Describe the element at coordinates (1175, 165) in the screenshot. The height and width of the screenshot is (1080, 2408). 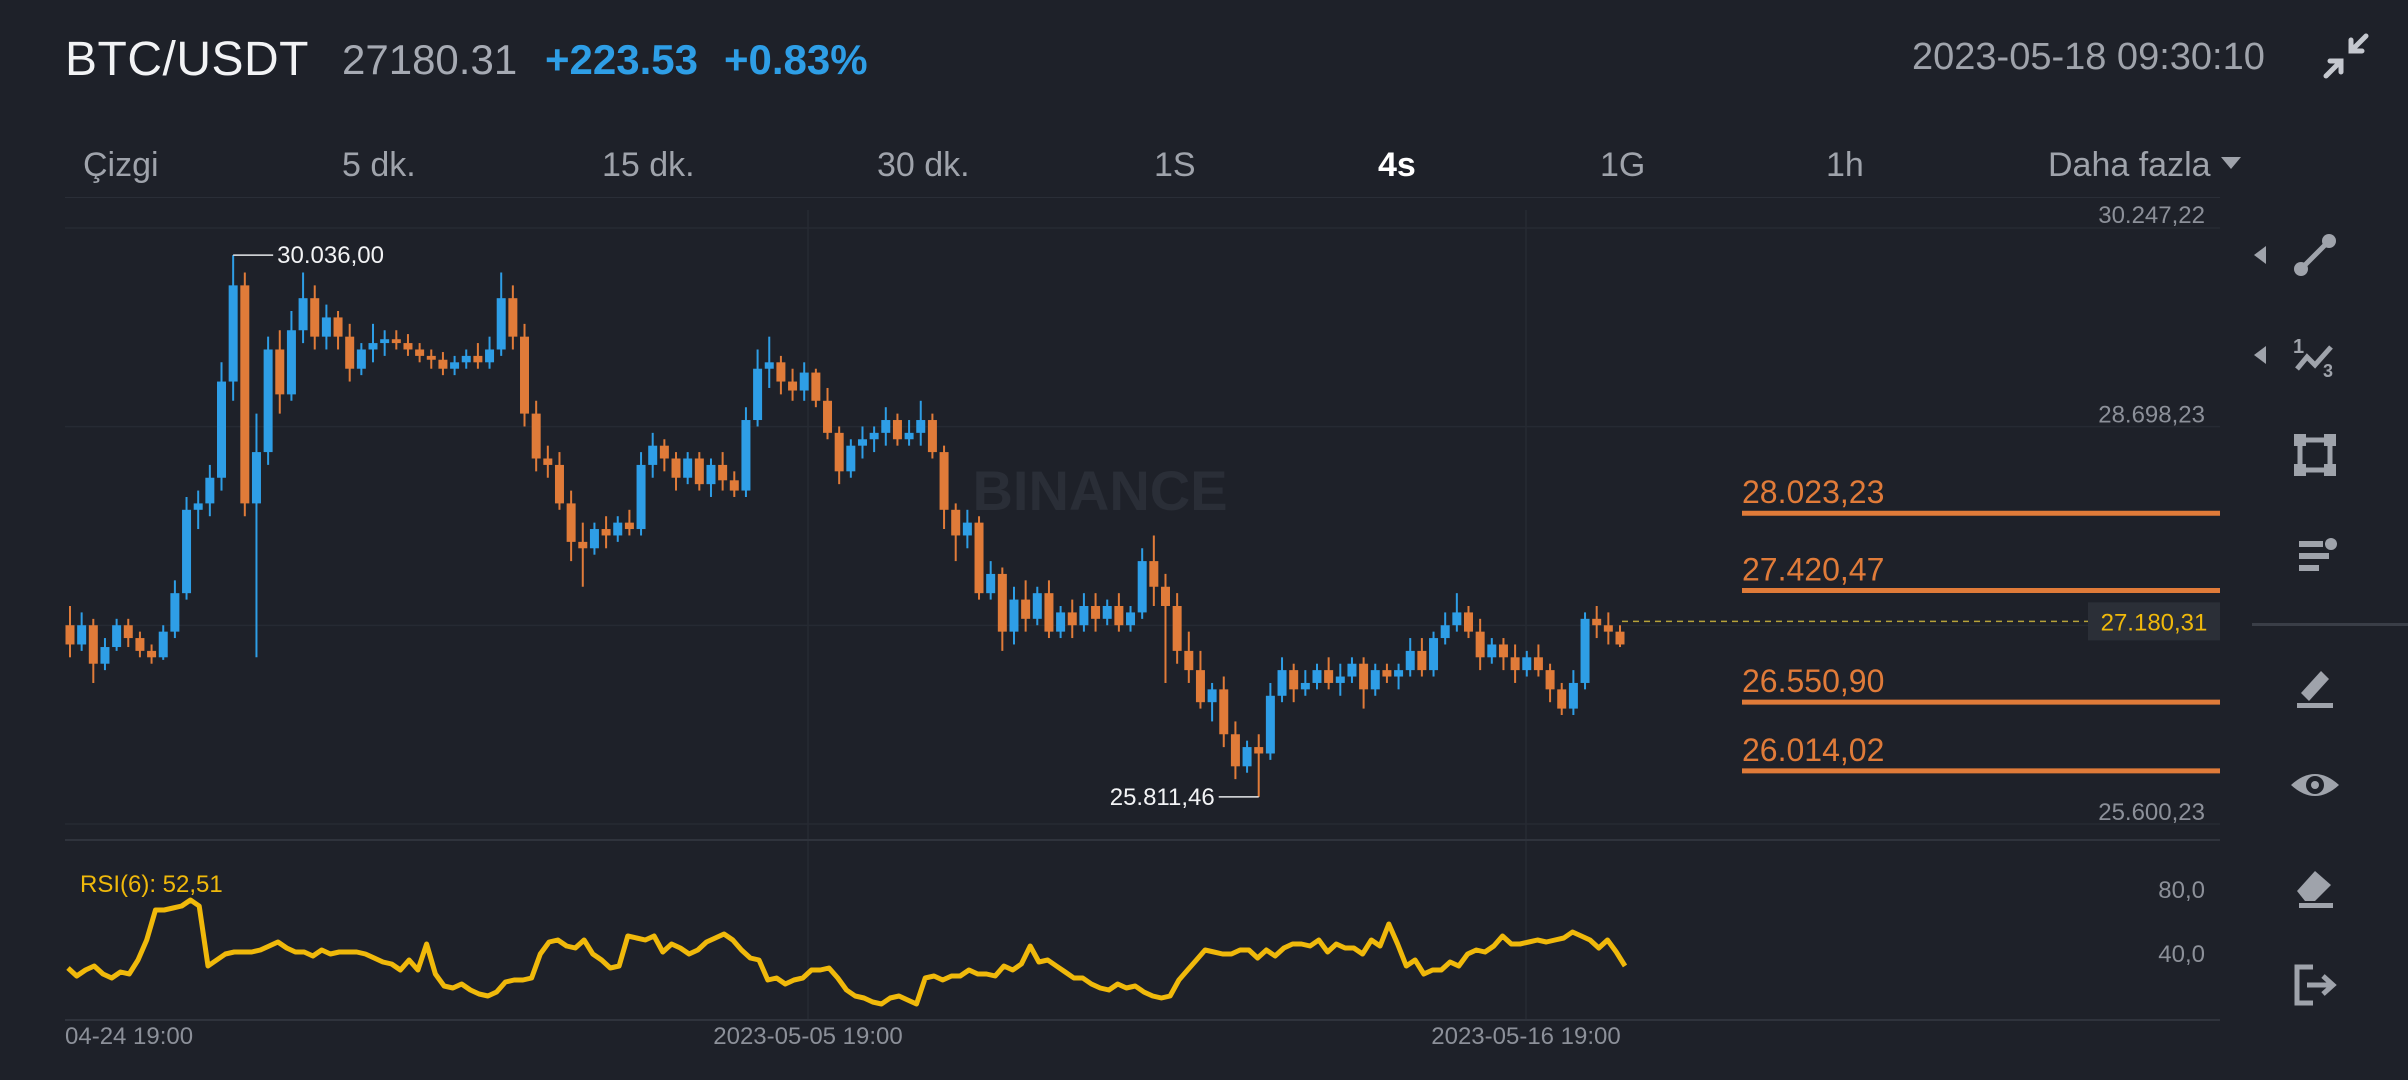
I see `tab-1h: 1S` at that location.